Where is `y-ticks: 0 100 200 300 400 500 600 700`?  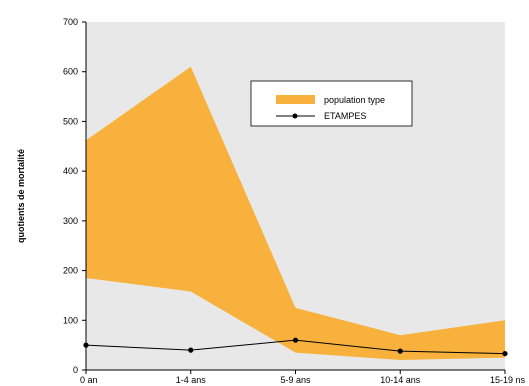 y-ticks: 0 100 200 300 400 500 600 700 is located at coordinates (74, 196).